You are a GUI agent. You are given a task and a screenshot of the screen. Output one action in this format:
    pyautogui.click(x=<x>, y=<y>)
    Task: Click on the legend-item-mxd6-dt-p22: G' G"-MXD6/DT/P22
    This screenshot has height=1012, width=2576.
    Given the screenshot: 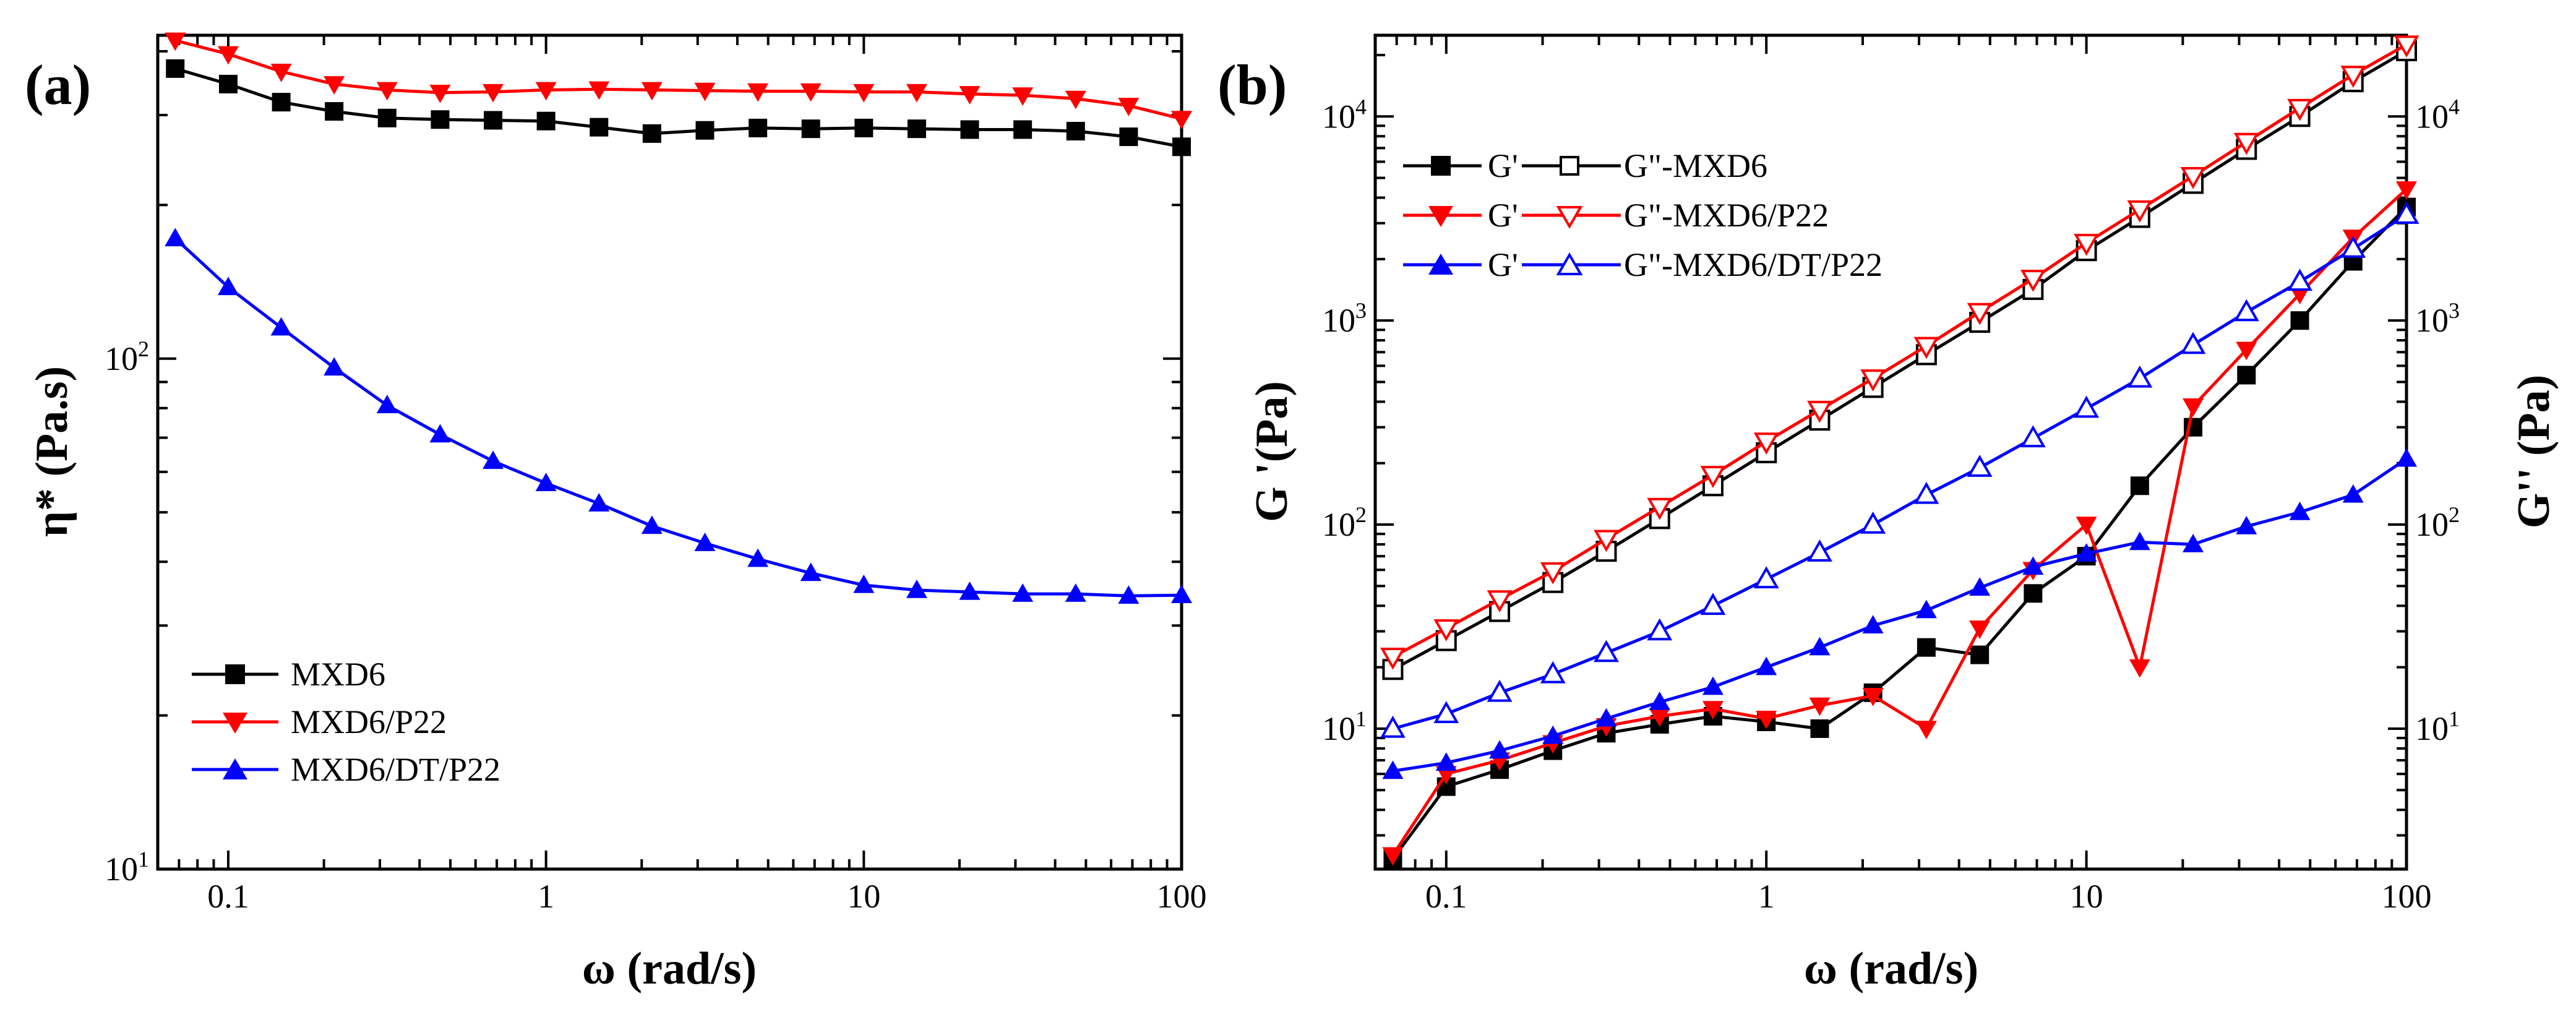 What is the action you would take?
    pyautogui.click(x=1643, y=264)
    